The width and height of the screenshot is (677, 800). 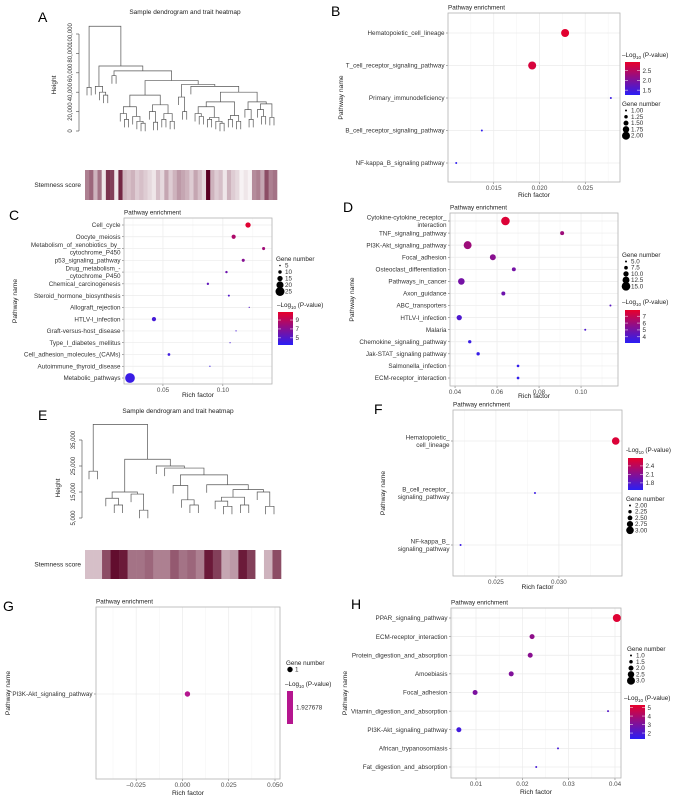 I want to click on colorbar-tick-label: 5, so click(x=645, y=330).